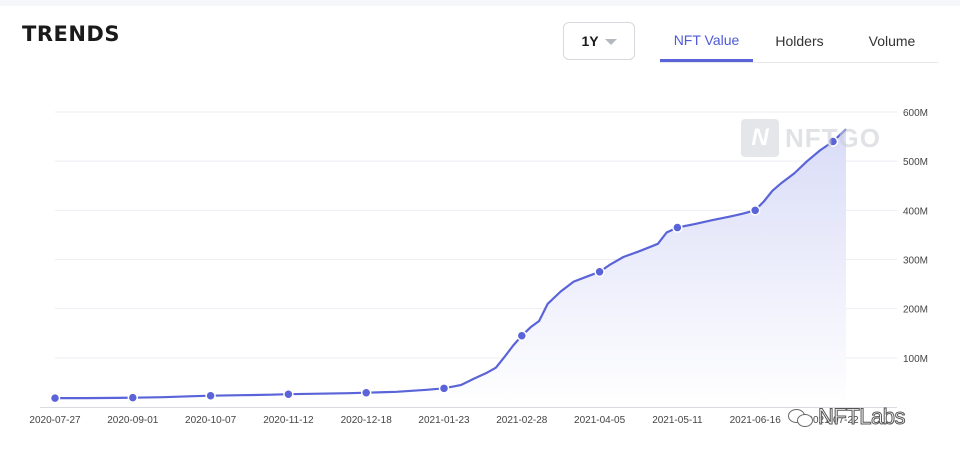 The width and height of the screenshot is (960, 456). What do you see at coordinates (367, 420) in the screenshot?
I see `x-tick-label: 2020-12-18` at bounding box center [367, 420].